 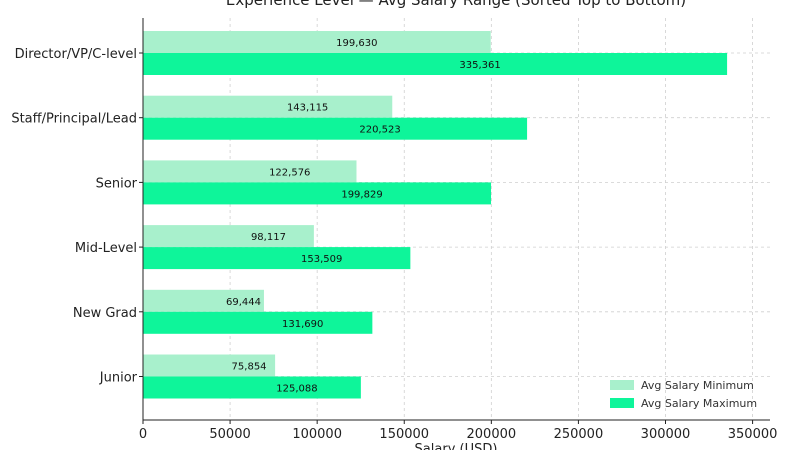 What do you see at coordinates (456, 446) in the screenshot?
I see `x-axis-title: Salary (USD)` at bounding box center [456, 446].